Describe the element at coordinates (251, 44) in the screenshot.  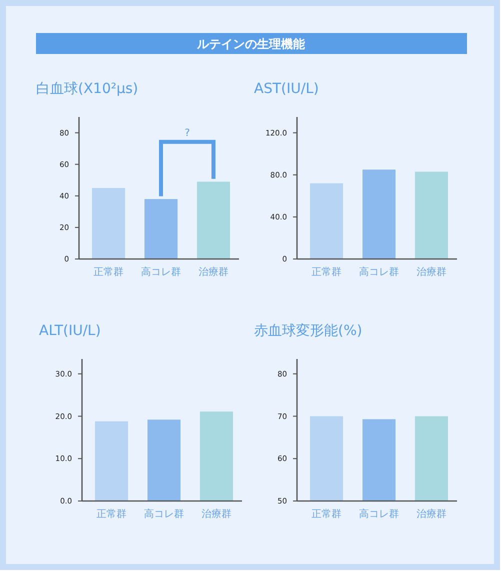
I see `text: ルテインの生理機能` at that location.